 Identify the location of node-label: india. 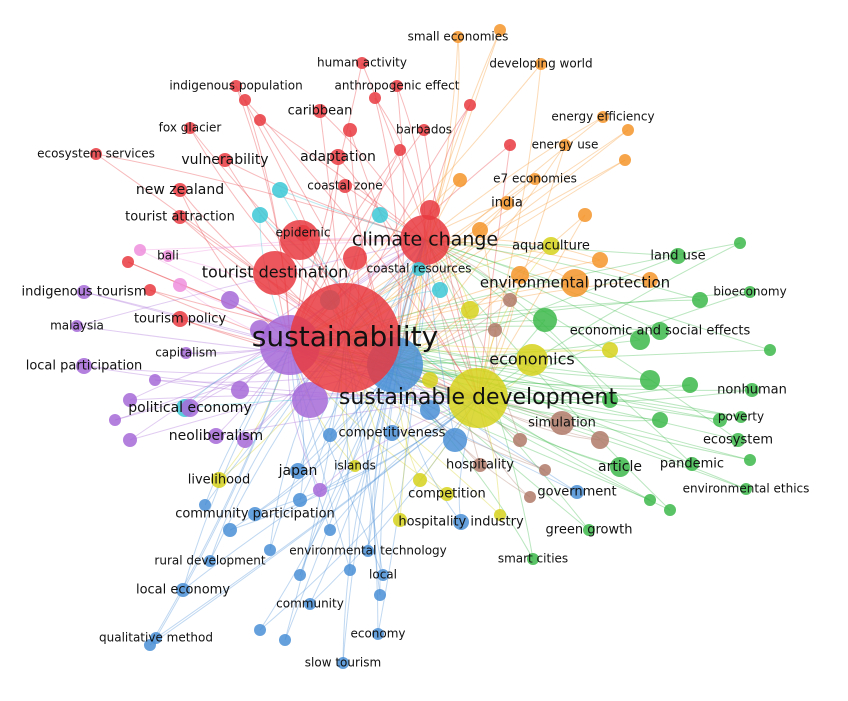
(507, 203).